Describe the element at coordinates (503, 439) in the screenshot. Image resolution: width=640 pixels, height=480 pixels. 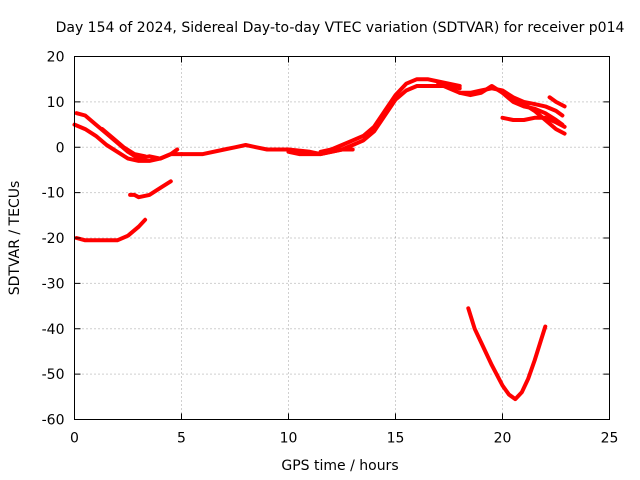
I see `x-tick-label: 20` at that location.